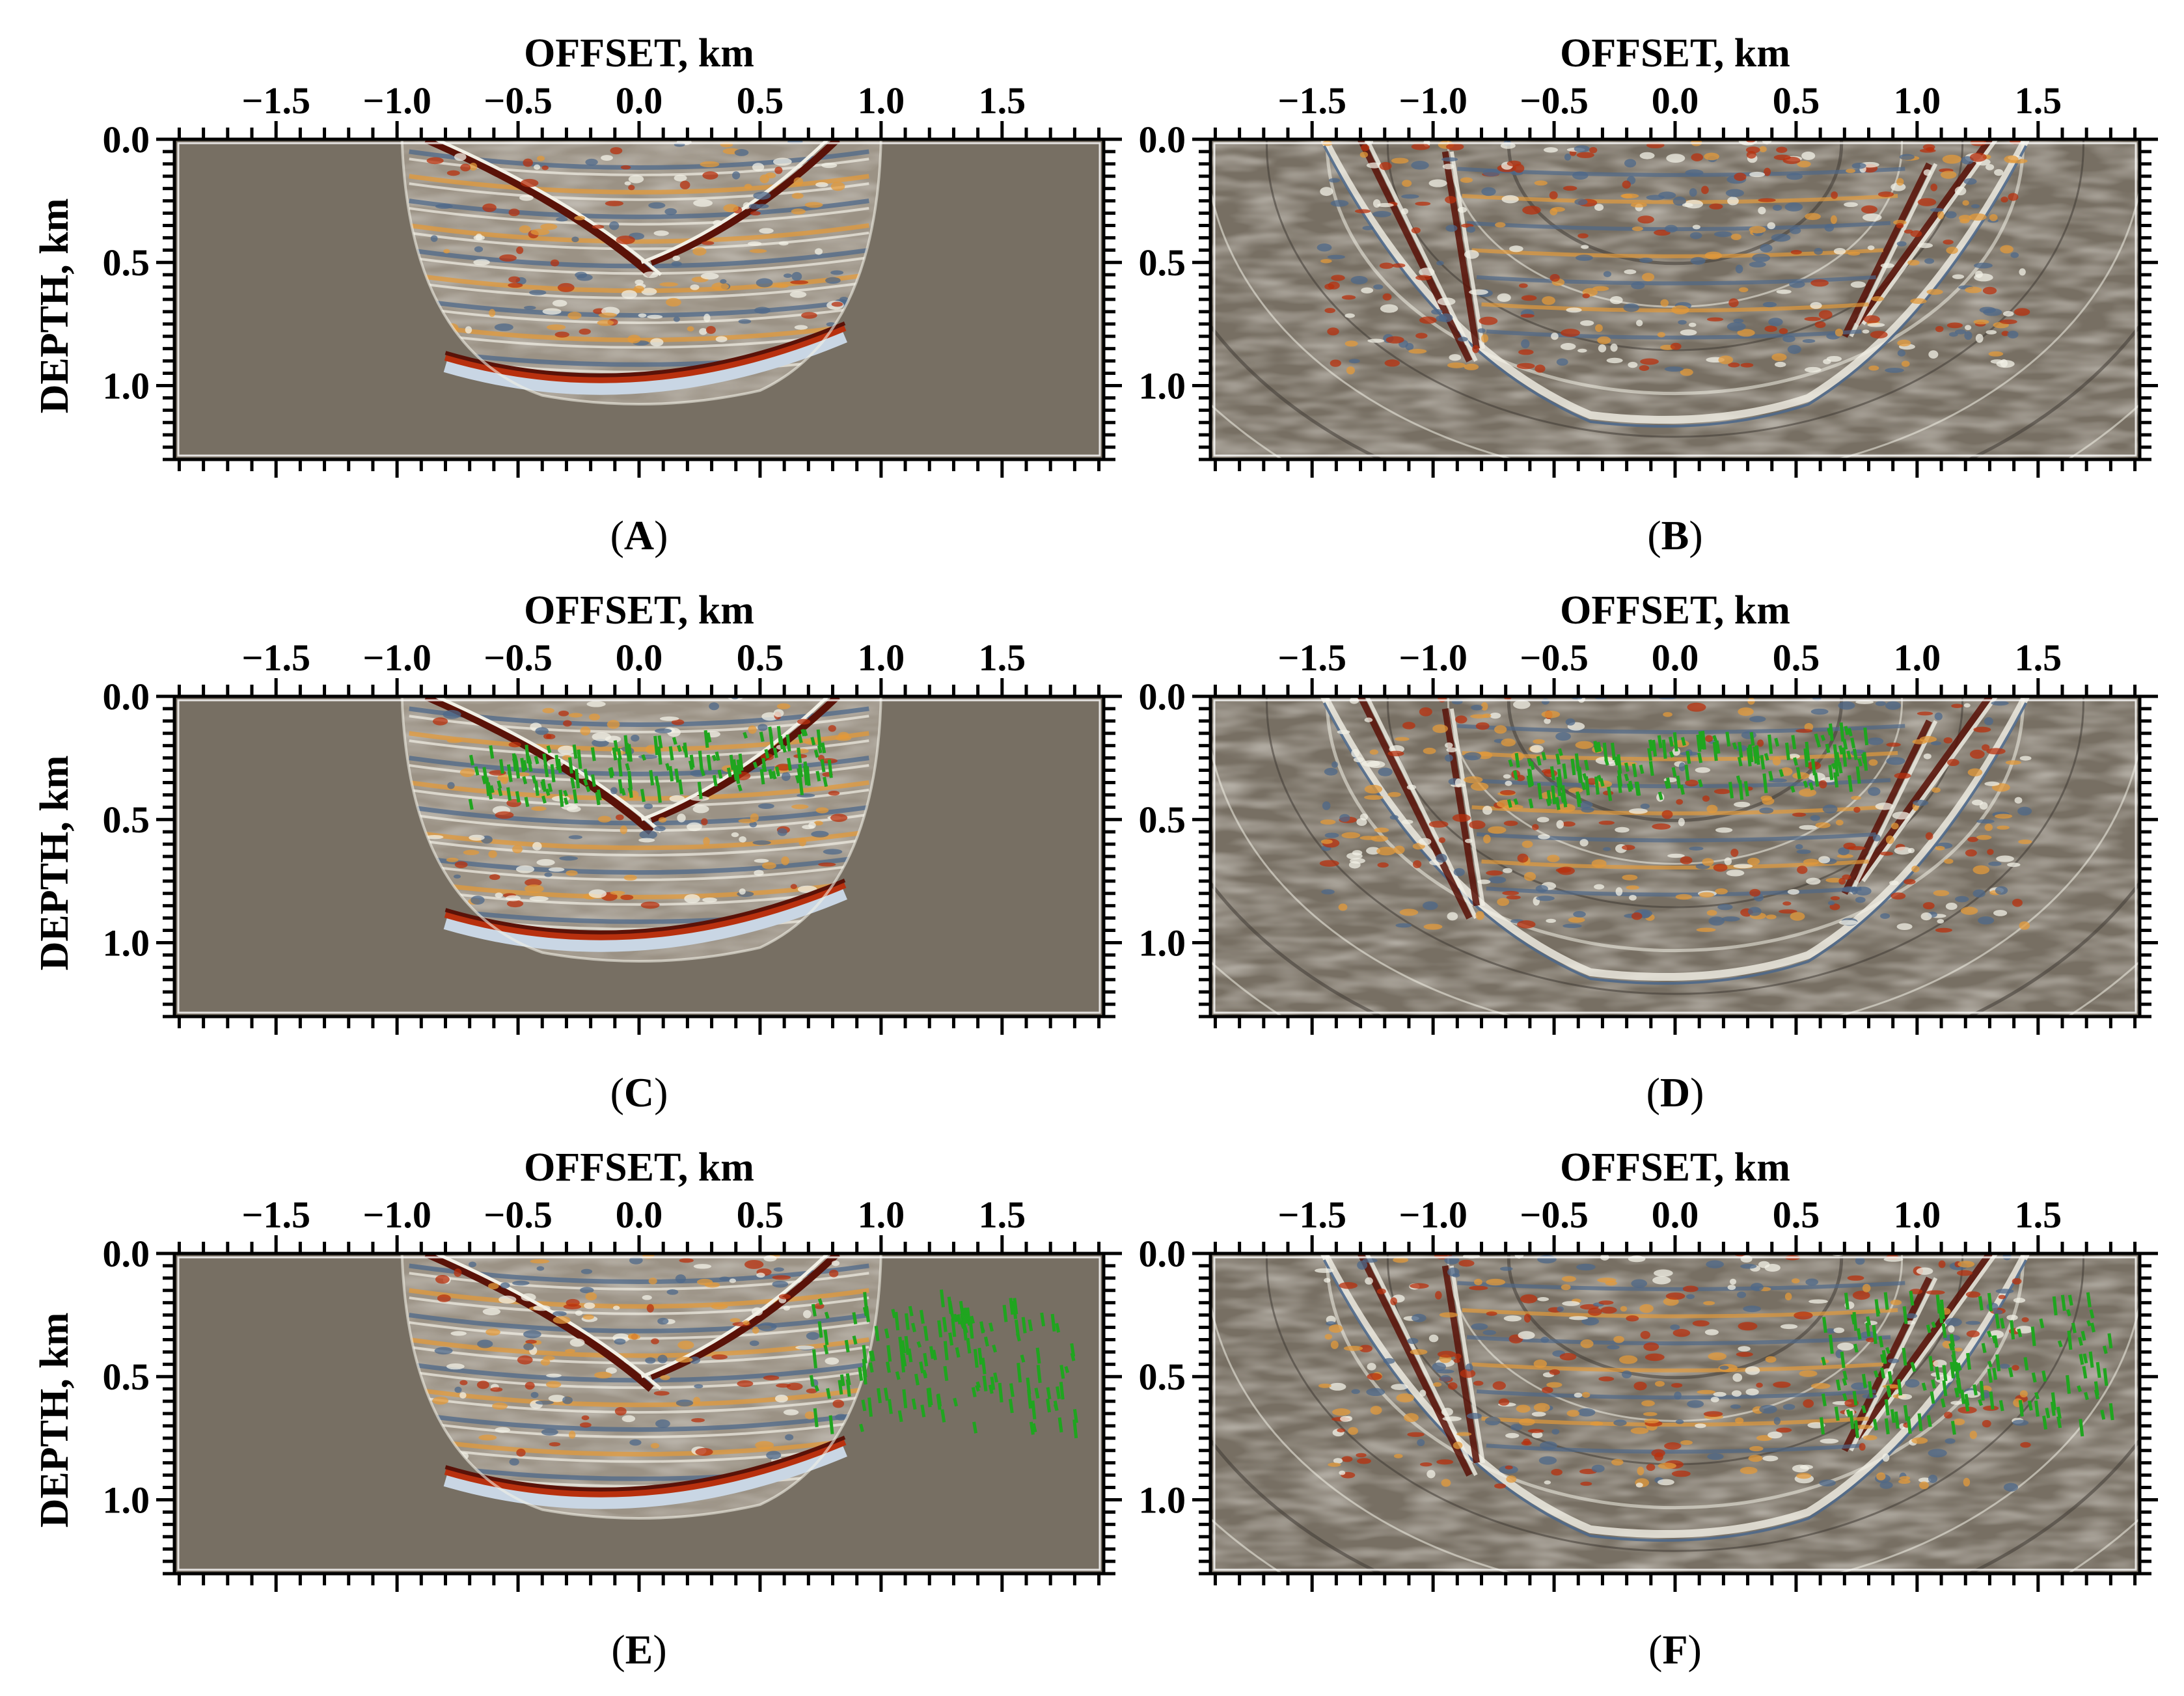  Describe the element at coordinates (1797, 657) in the screenshot. I see `x-tick-label: 0.5` at that location.